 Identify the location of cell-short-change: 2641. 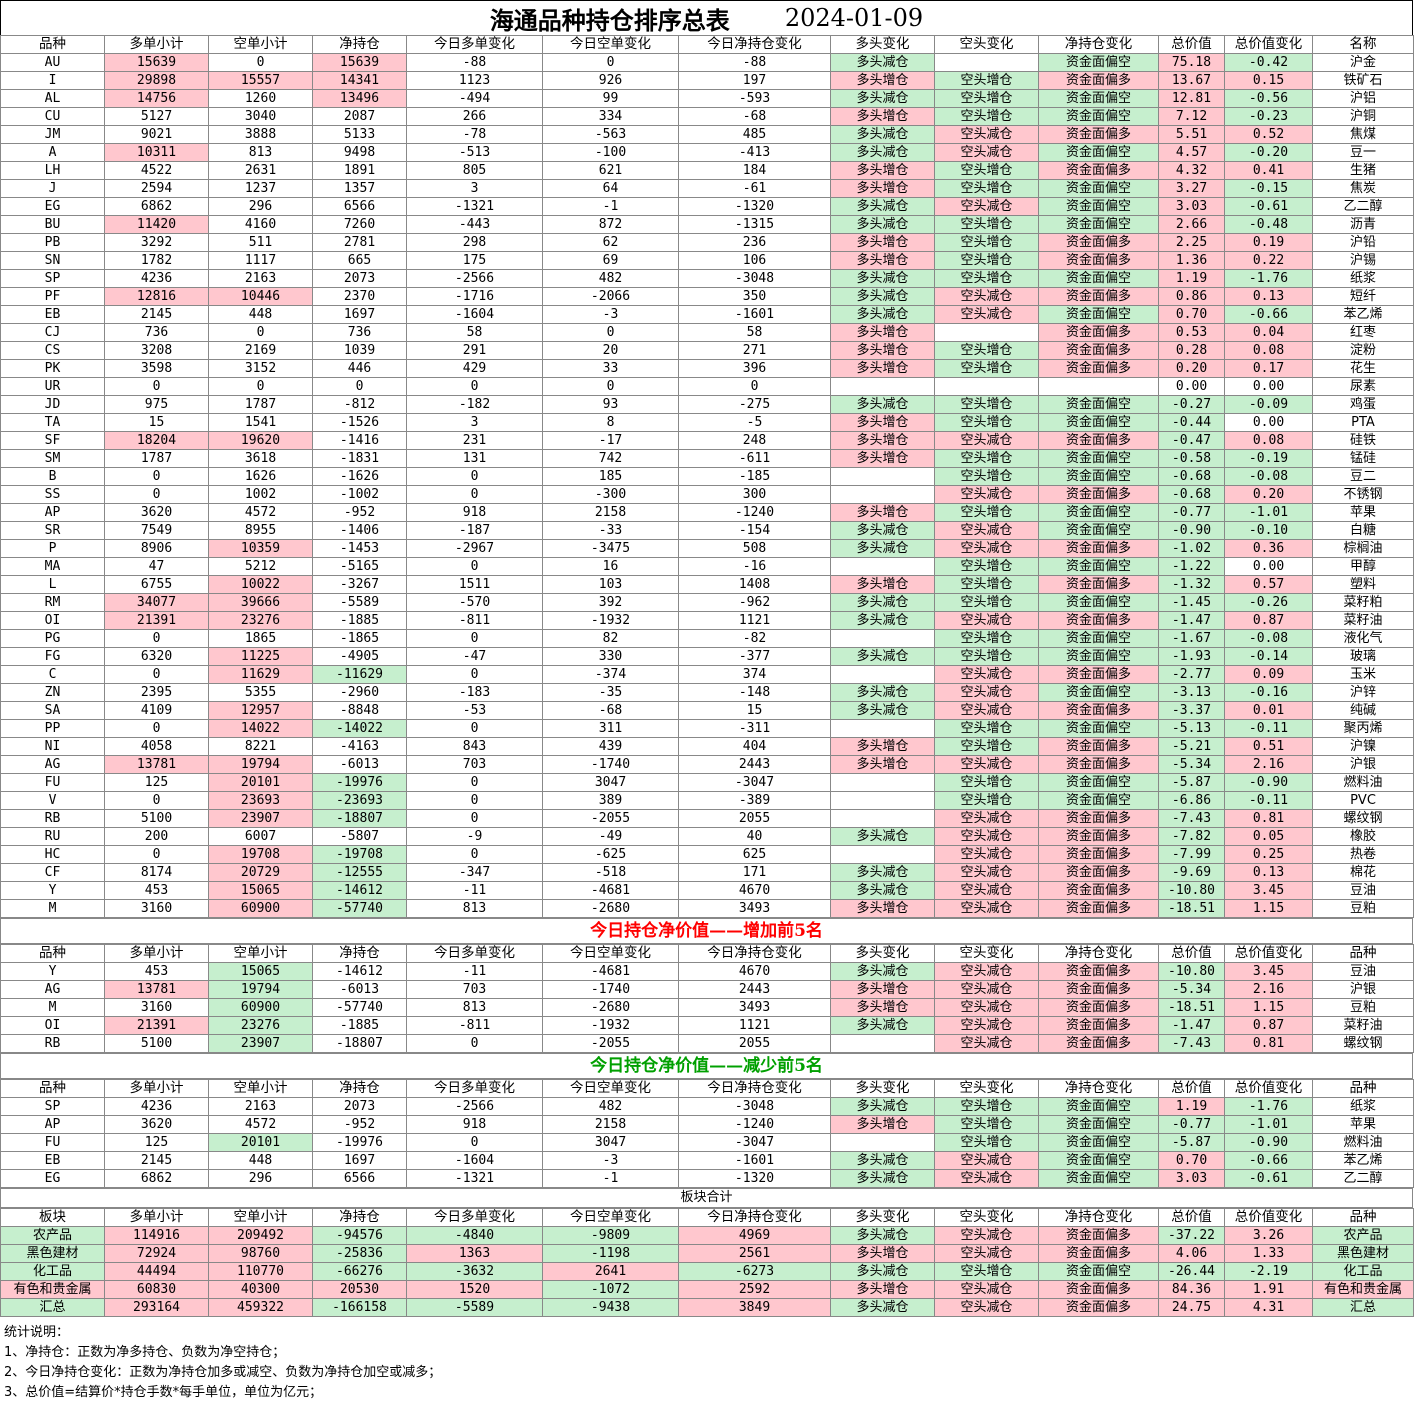
(610, 1271).